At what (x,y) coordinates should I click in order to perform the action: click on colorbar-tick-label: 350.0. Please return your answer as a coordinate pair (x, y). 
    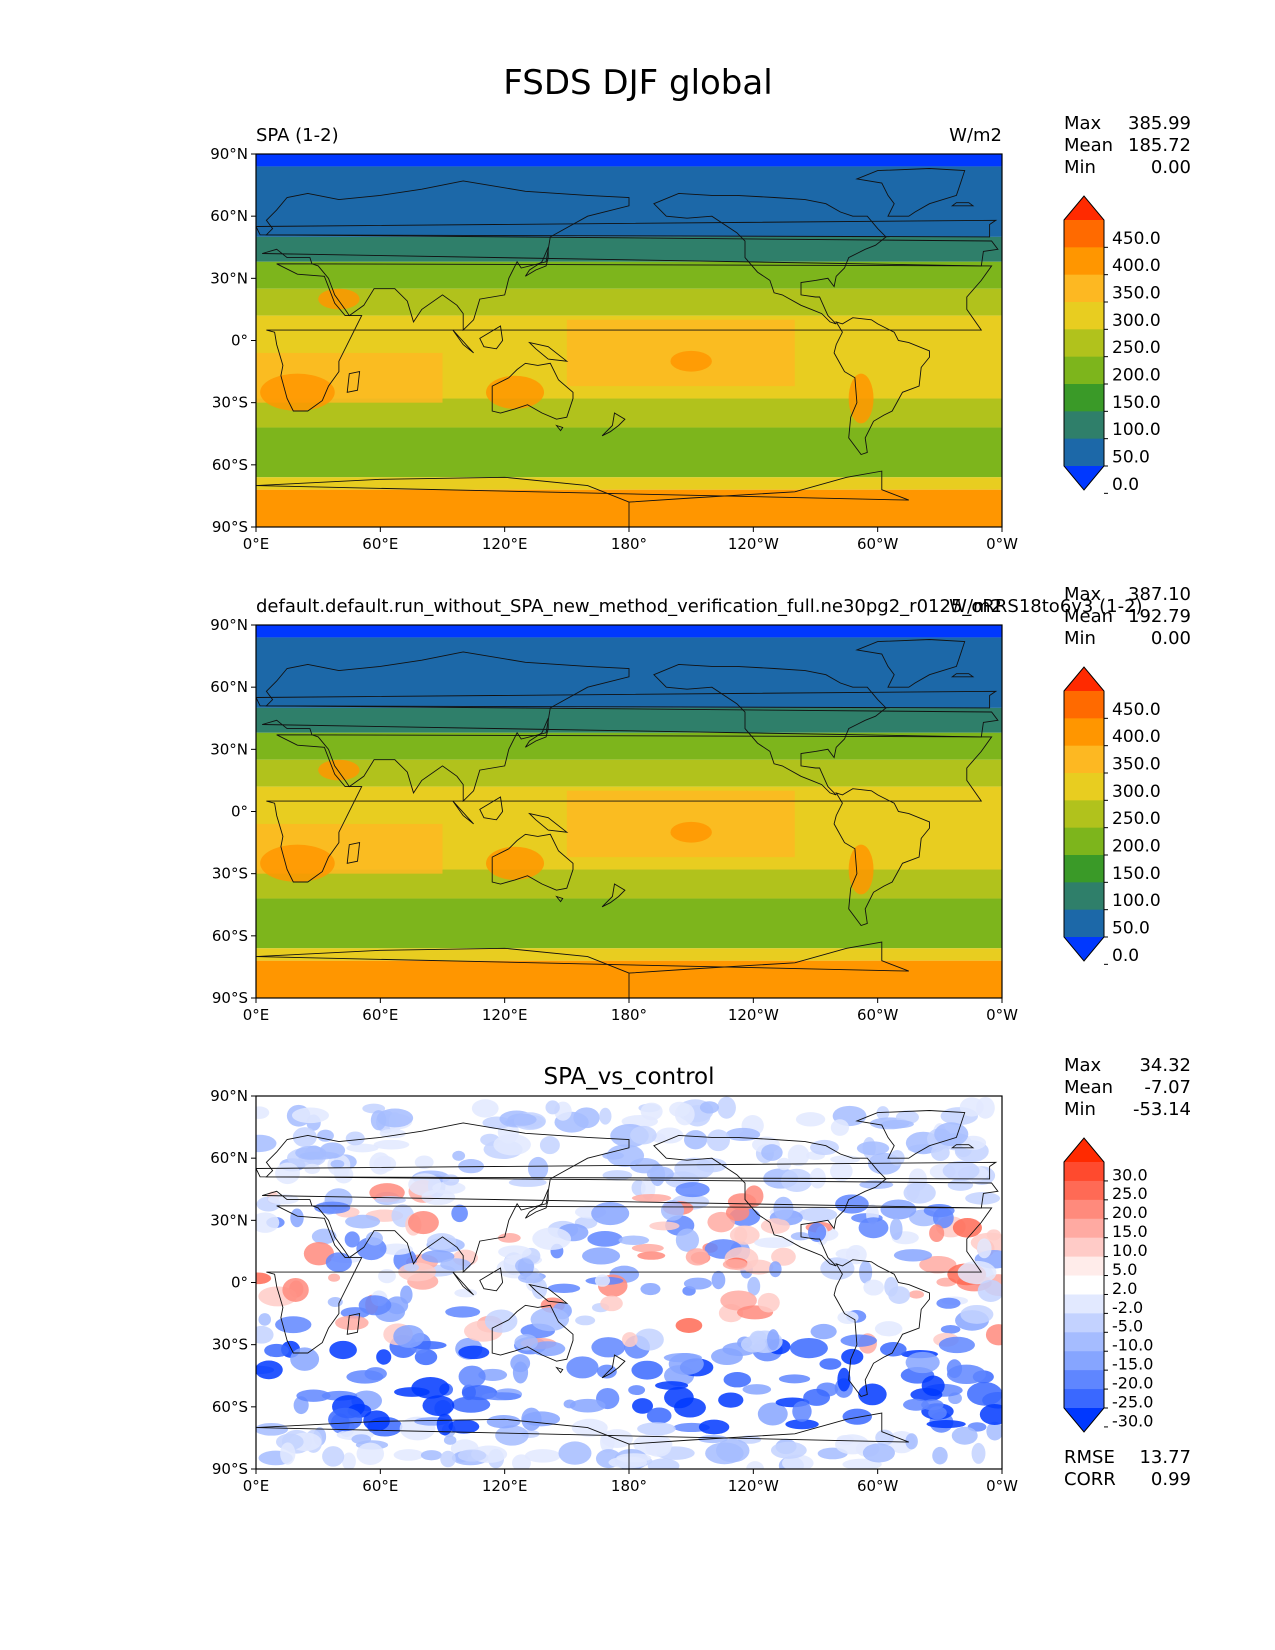
    Looking at the image, I should click on (1136, 764).